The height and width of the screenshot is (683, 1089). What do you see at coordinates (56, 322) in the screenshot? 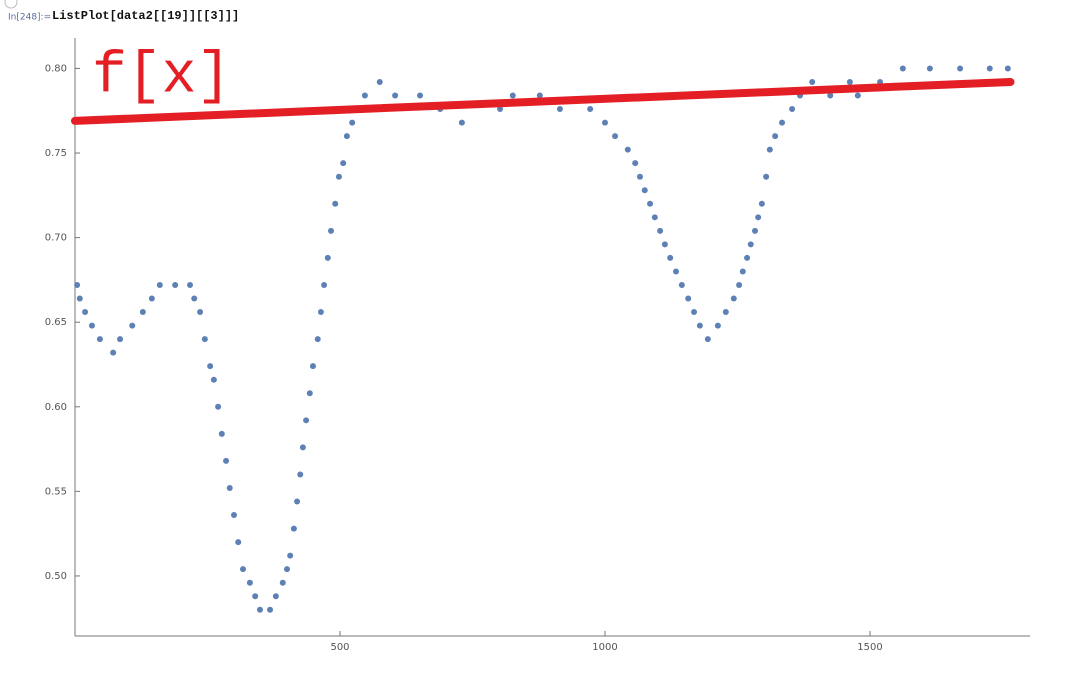
I see `y-tick-label: 0.65` at bounding box center [56, 322].